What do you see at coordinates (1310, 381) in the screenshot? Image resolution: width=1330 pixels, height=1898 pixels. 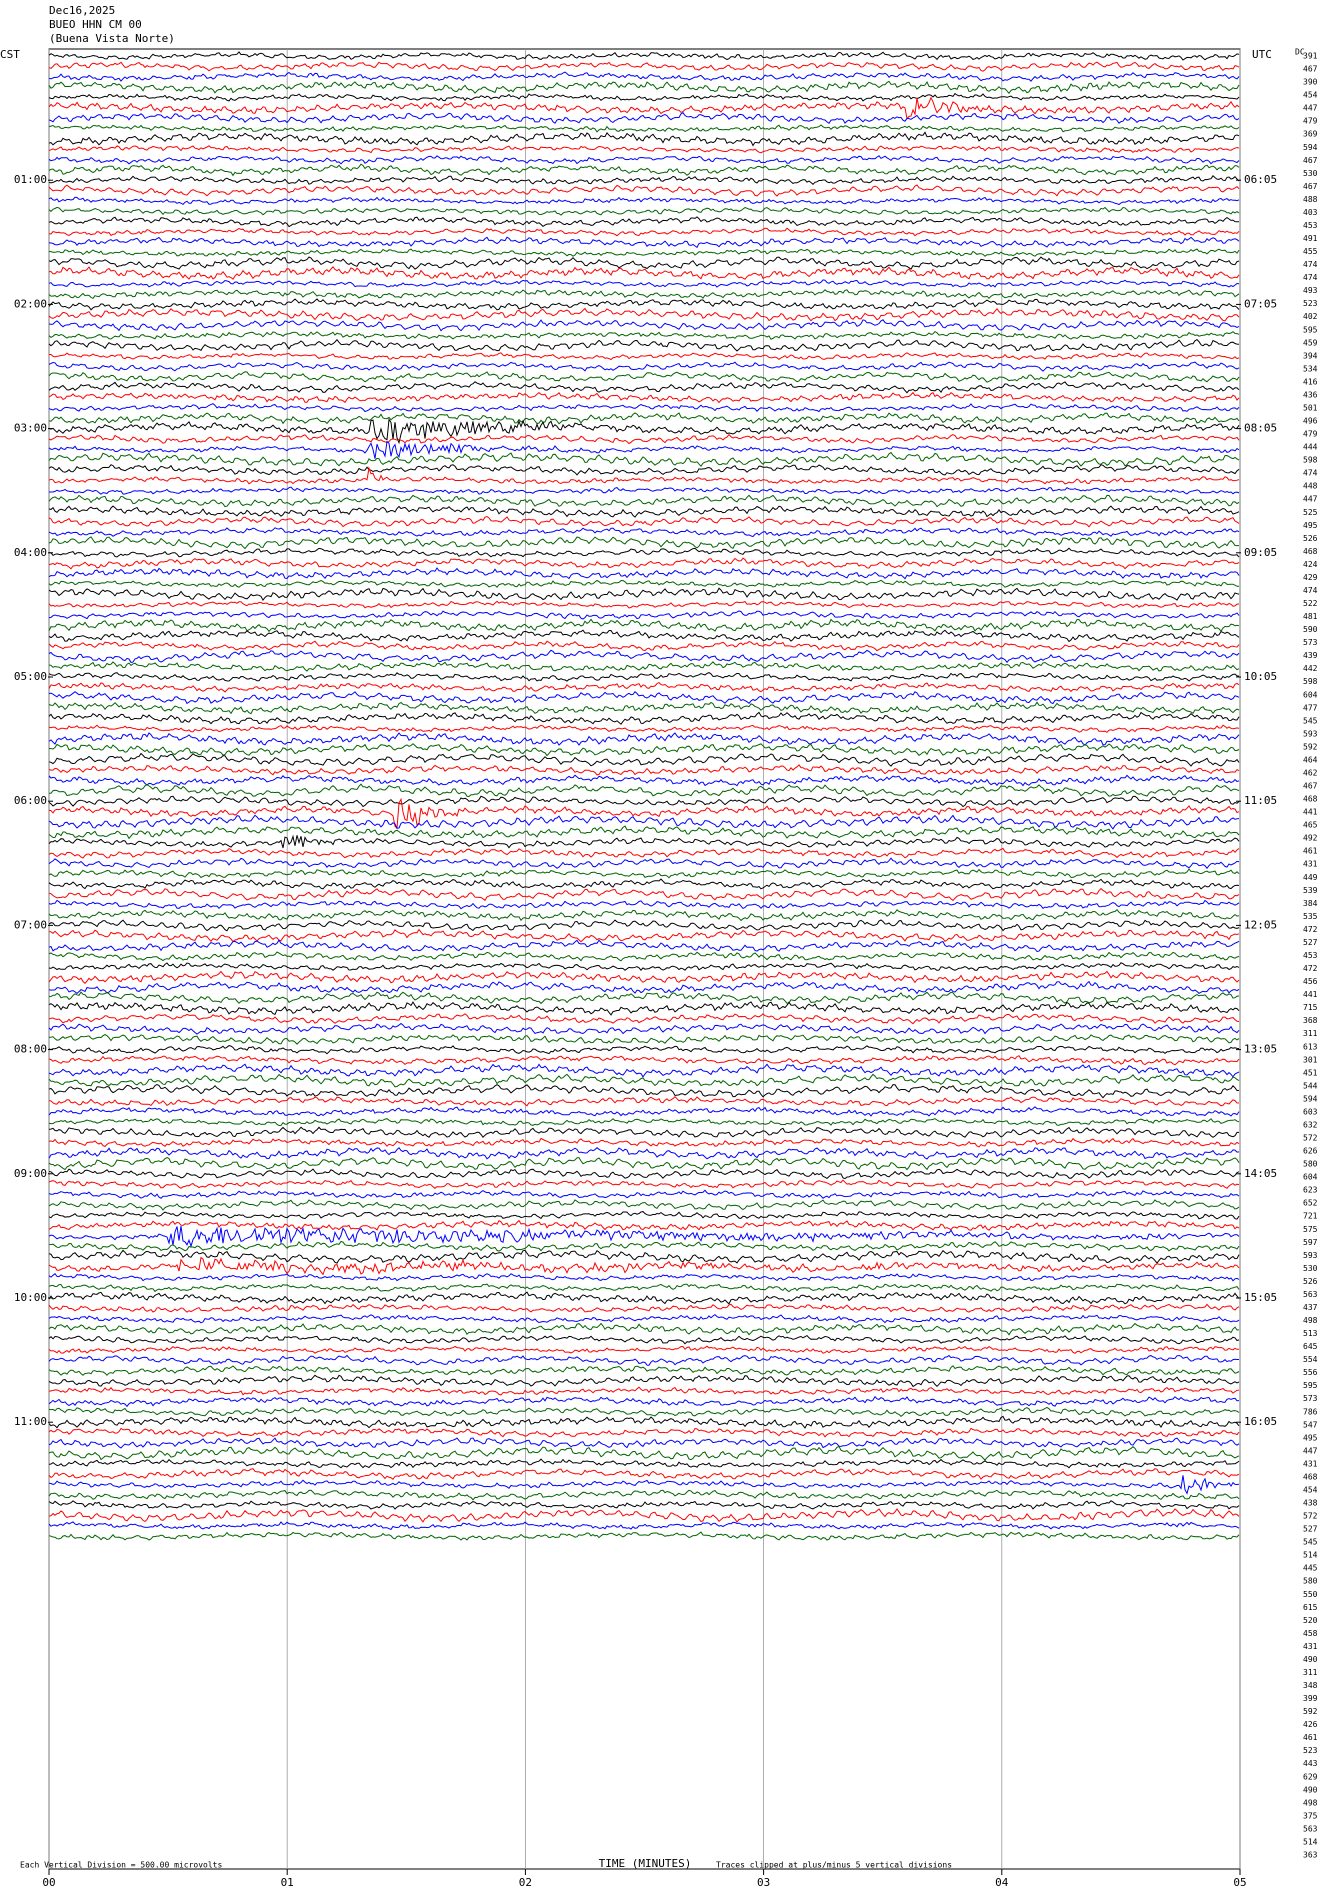 I see `dc-value: 416` at bounding box center [1310, 381].